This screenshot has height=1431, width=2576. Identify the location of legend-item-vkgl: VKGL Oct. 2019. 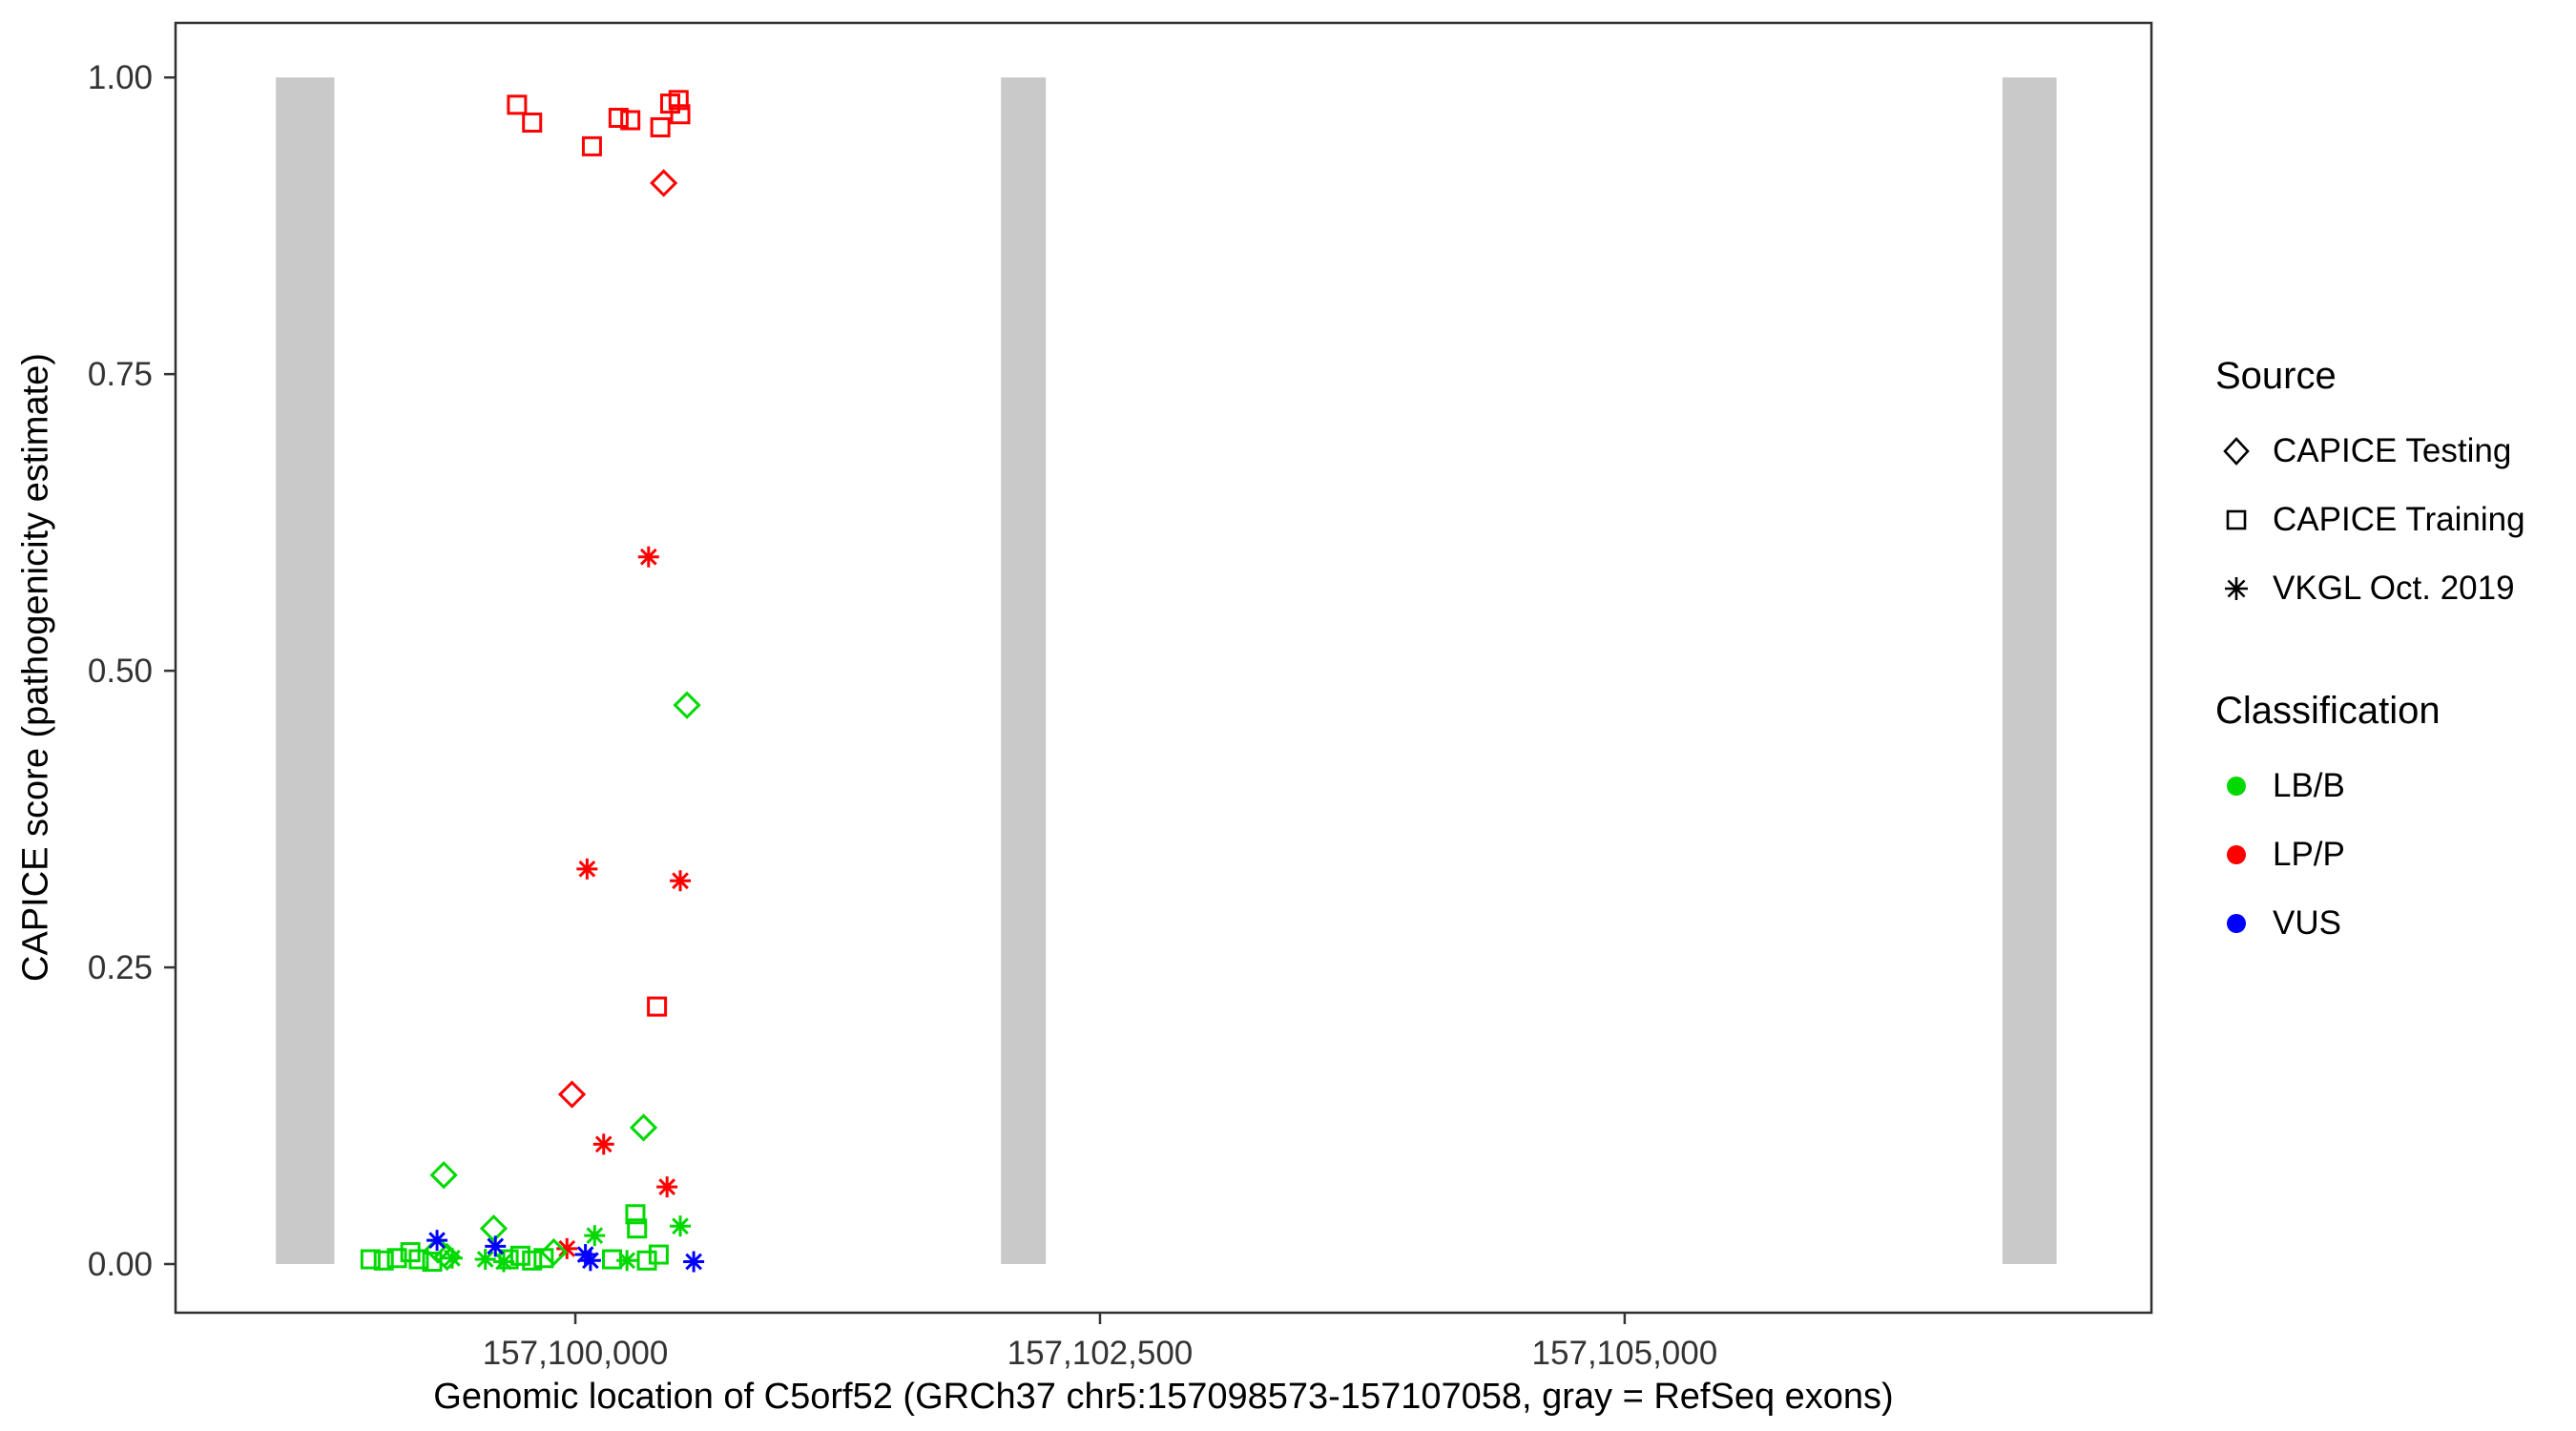
(2370, 588).